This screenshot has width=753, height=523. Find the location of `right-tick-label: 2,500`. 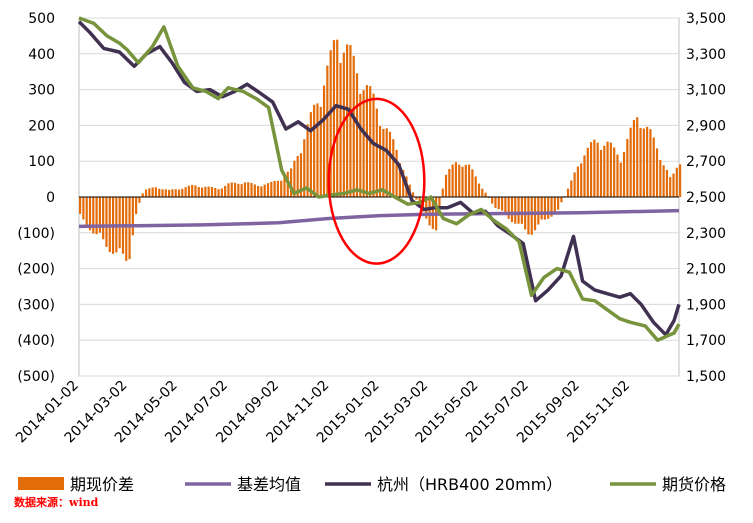

right-tick-label: 2,500 is located at coordinates (706, 198).